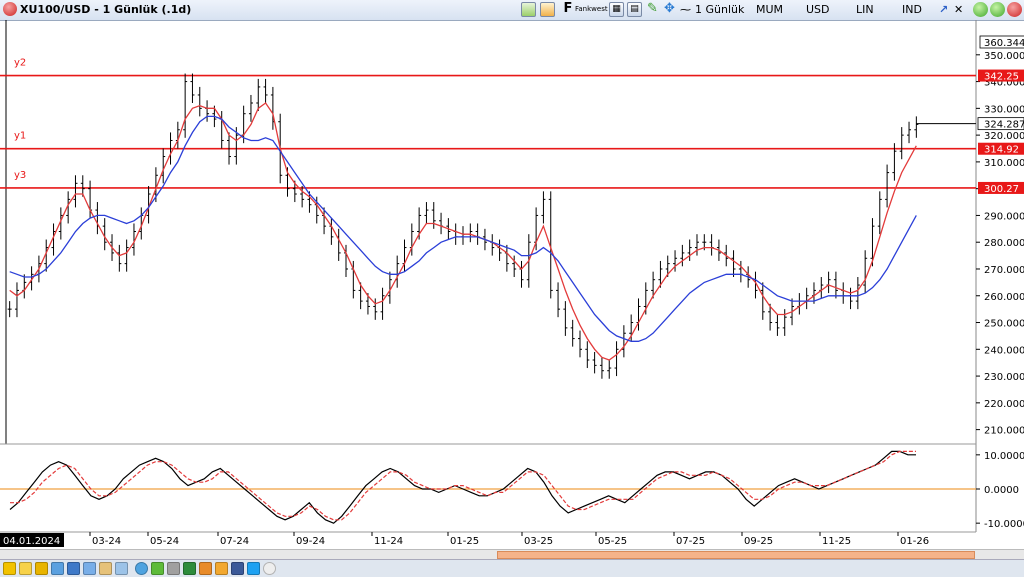  Describe the element at coordinates (310, 541) in the screenshot. I see `x-tick-label: 09-24` at that location.